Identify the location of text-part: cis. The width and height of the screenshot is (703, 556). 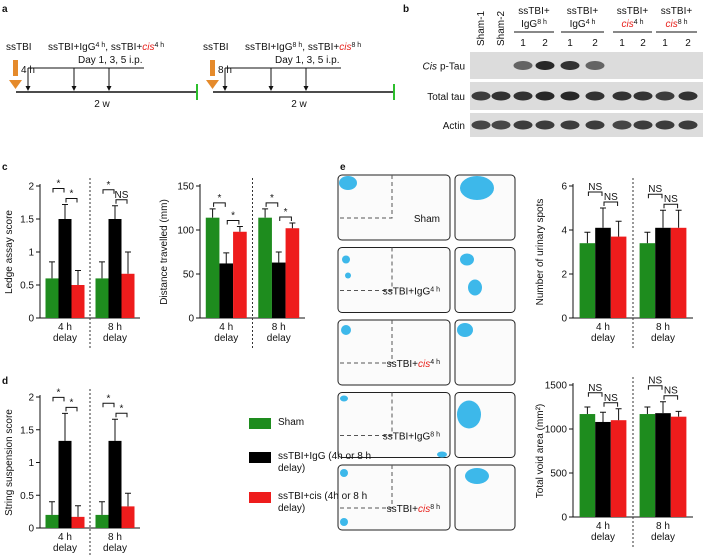
(424, 509).